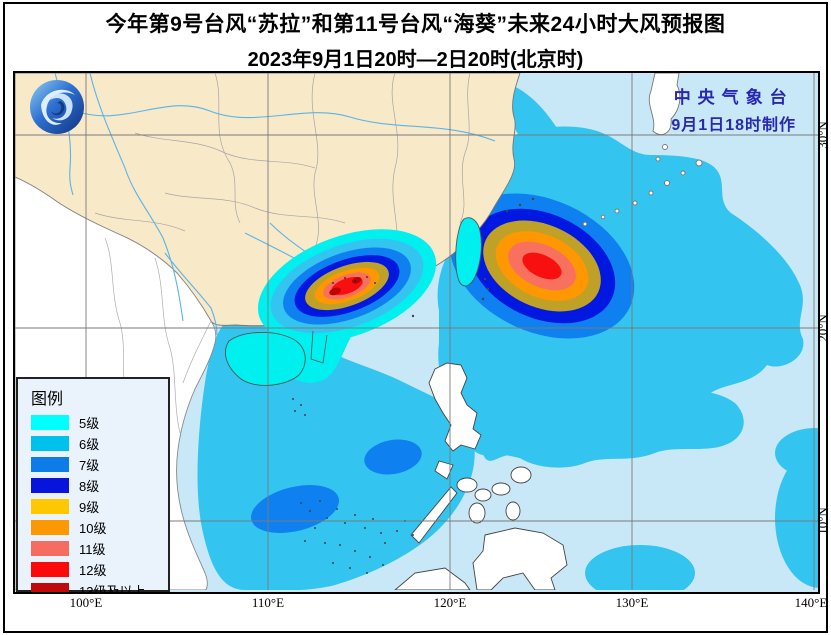 The width and height of the screenshot is (831, 635). What do you see at coordinates (89, 507) in the screenshot?
I see `legend-label-9: 9级` at bounding box center [89, 507].